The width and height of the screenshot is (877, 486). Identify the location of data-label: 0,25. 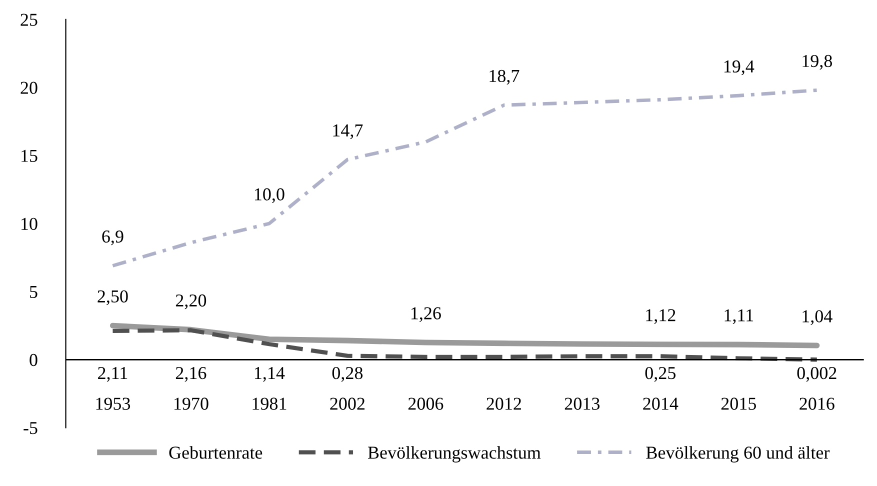
(660, 374).